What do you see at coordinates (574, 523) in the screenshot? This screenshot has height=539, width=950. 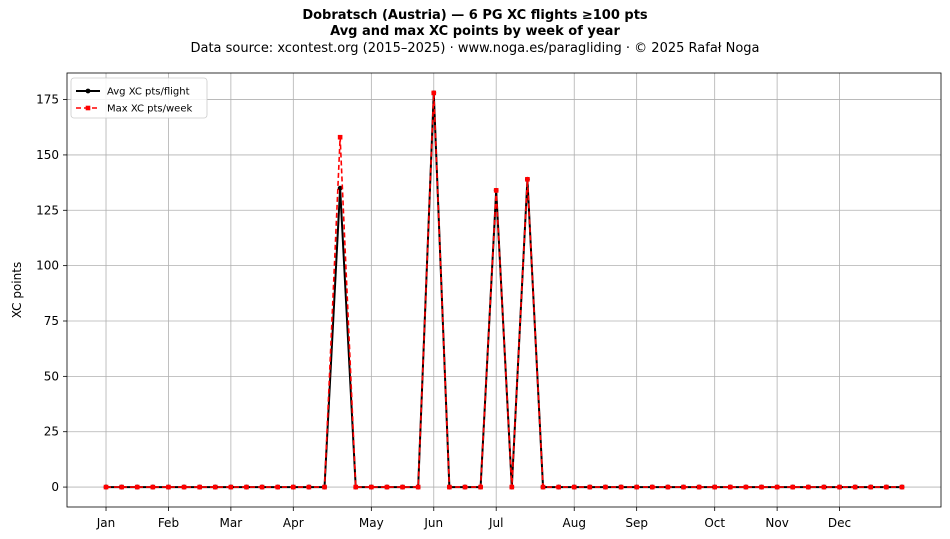 I see `x-tick-label: Aug` at bounding box center [574, 523].